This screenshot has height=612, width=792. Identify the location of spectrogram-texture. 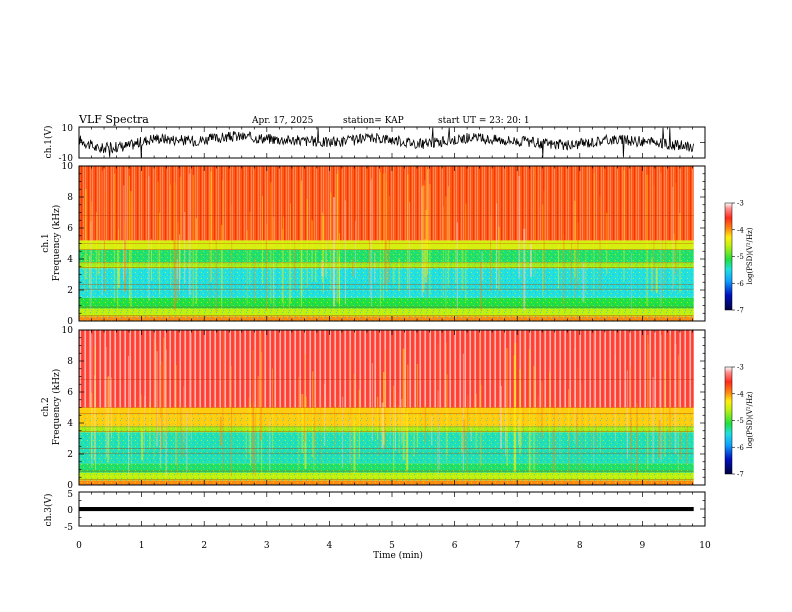
(386, 369).